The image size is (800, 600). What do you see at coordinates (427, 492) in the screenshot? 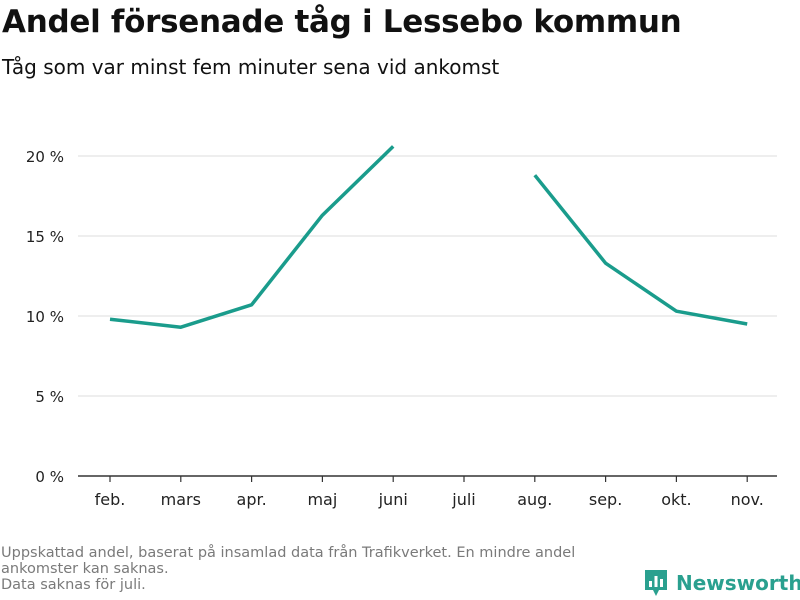
I see `x-axis: feb. mars apr. maj juni juli aug. sep. okt. nov.` at bounding box center [427, 492].